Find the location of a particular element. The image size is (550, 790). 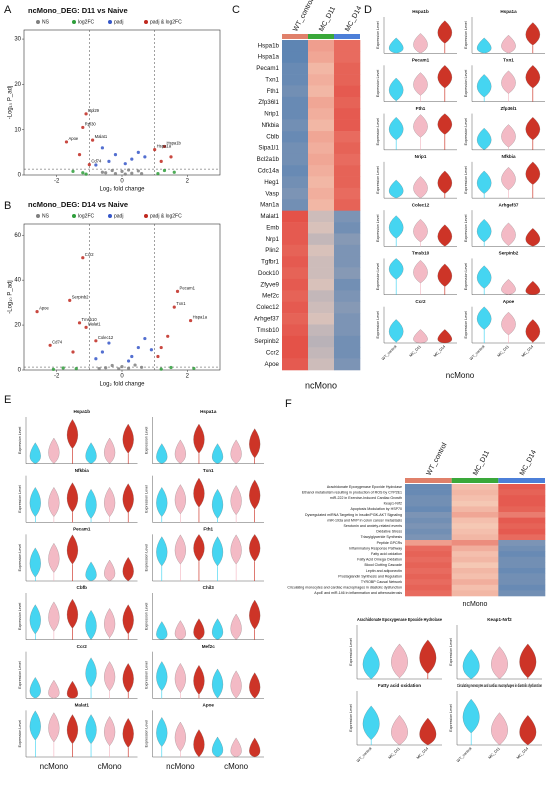

row-label: Apoe is located at coordinates (272, 364).